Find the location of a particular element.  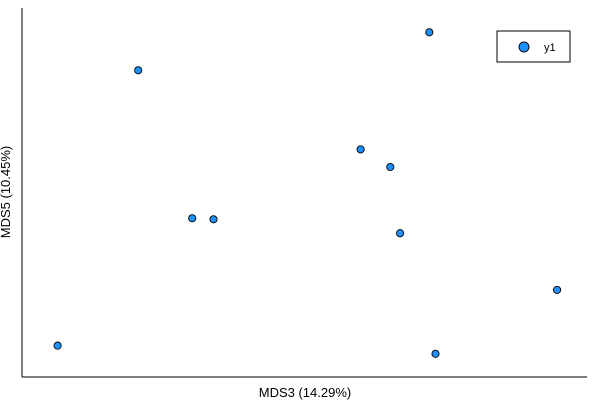

legend-box is located at coordinates (533, 46).